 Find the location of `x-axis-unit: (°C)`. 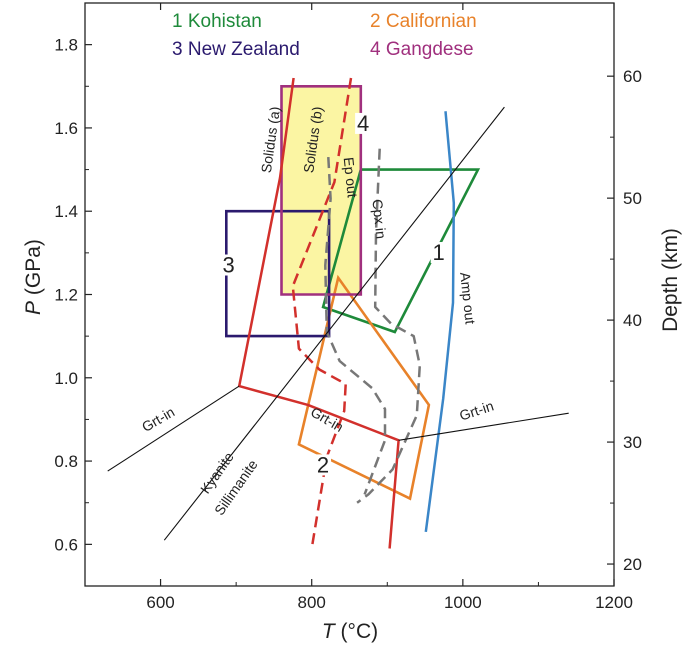

x-axis-unit: (°C) is located at coordinates (360, 631).